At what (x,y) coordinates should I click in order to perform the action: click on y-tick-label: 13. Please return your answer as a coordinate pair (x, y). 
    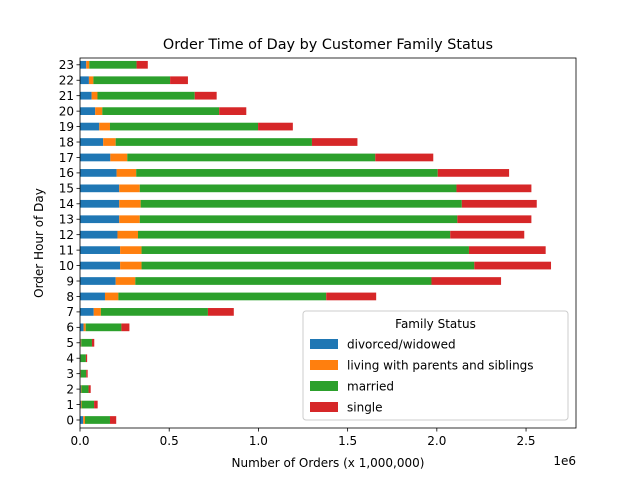
    Looking at the image, I should click on (66, 220).